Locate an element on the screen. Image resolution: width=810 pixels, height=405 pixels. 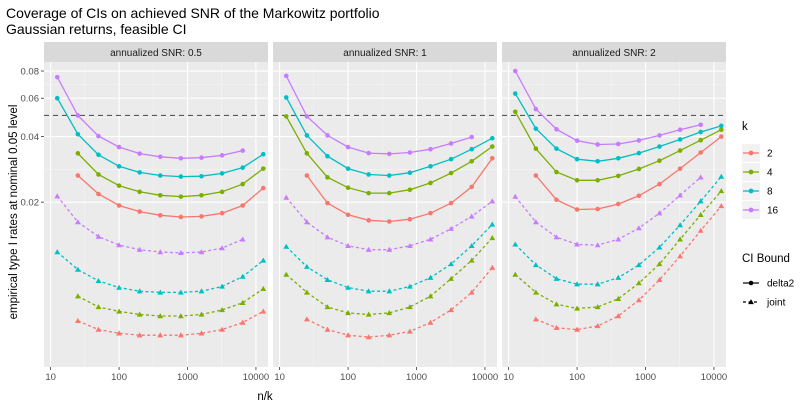
x-tick-label: 10 is located at coordinates (50, 377).